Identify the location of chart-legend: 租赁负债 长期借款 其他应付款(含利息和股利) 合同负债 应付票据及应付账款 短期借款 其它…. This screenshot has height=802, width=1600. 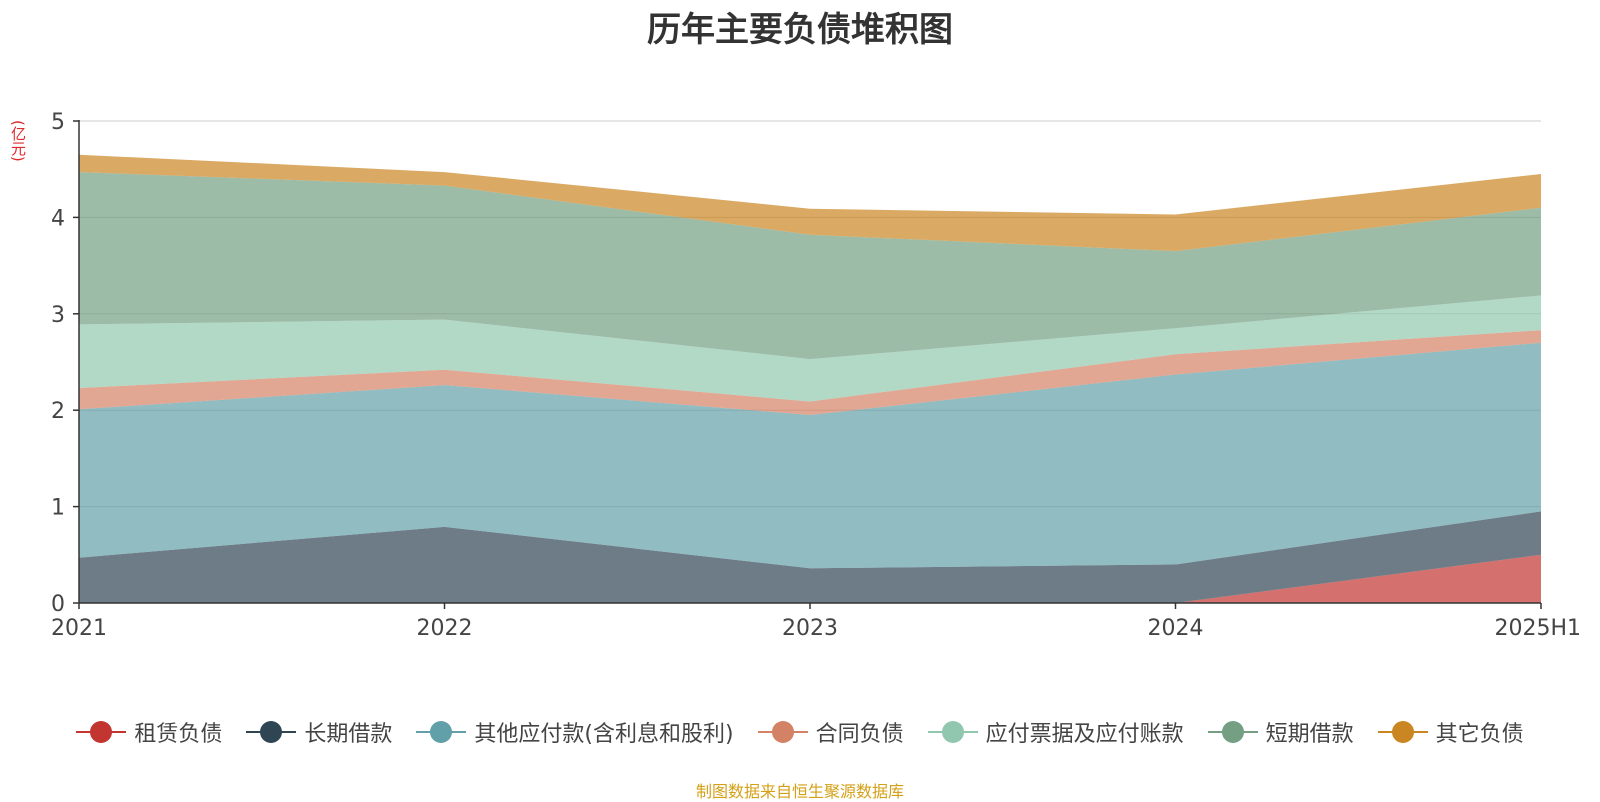
(800, 732).